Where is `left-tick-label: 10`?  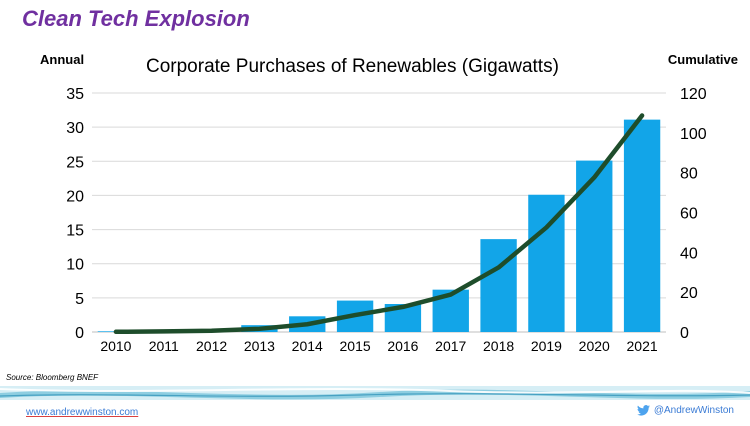
left-tick-label: 10 is located at coordinates (75, 265).